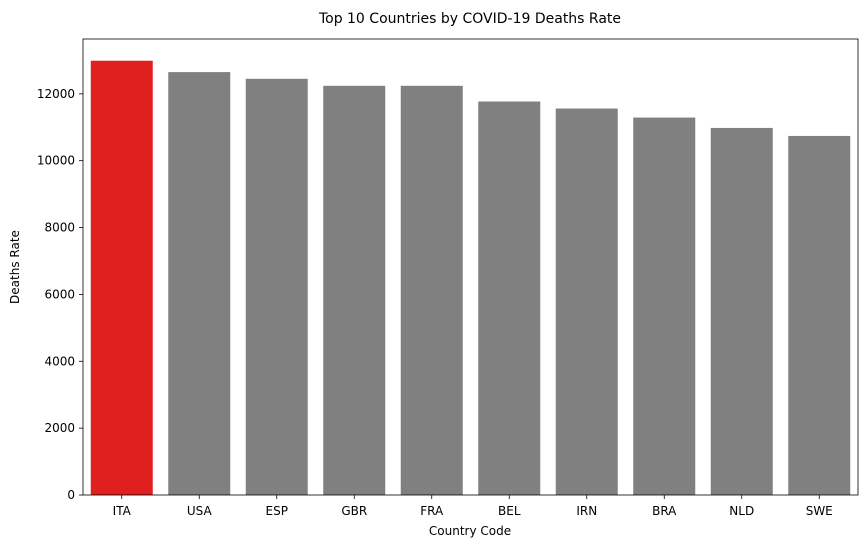  I want to click on bar-usa, so click(199, 283).